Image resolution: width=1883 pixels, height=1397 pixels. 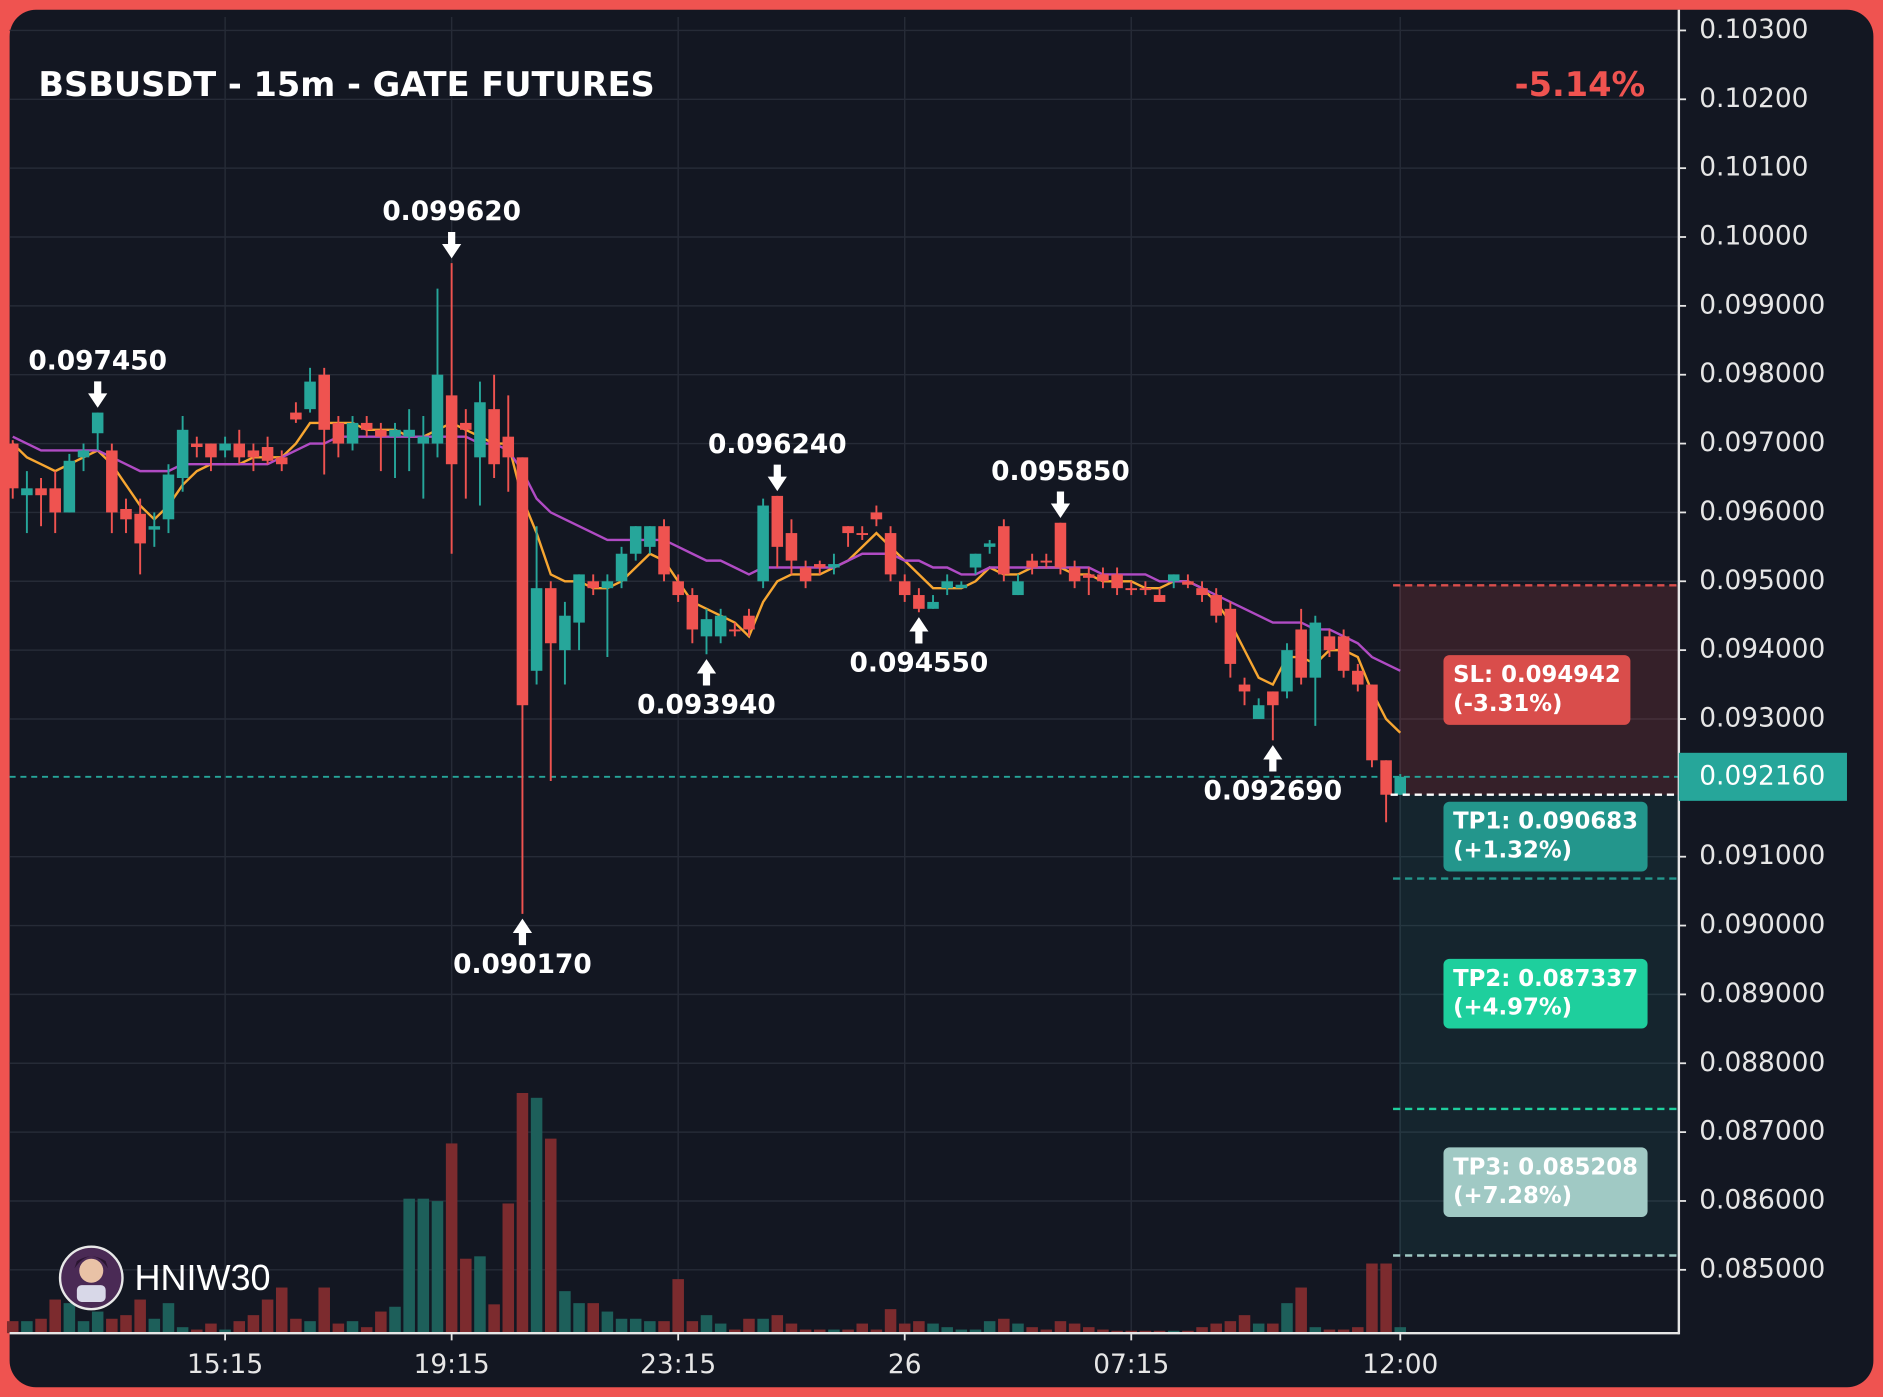 What do you see at coordinates (98, 394) in the screenshot?
I see `high-arrow` at bounding box center [98, 394].